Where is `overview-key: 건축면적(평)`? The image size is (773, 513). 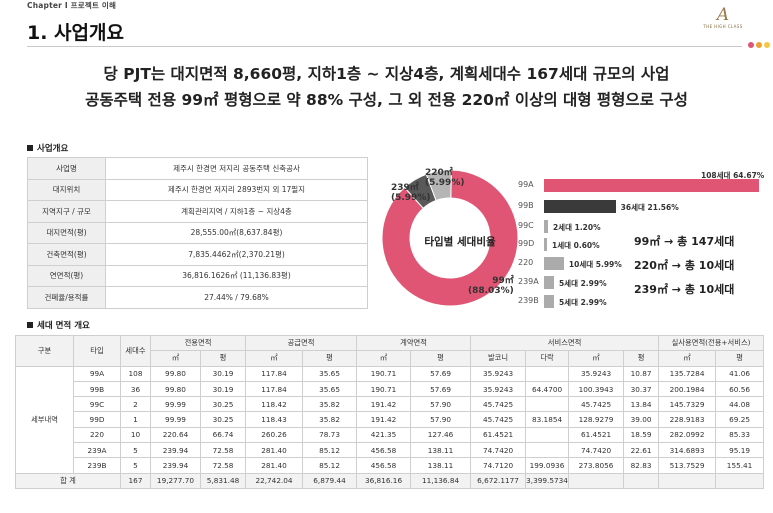 overview-key: 건축면적(평) is located at coordinates (66, 254).